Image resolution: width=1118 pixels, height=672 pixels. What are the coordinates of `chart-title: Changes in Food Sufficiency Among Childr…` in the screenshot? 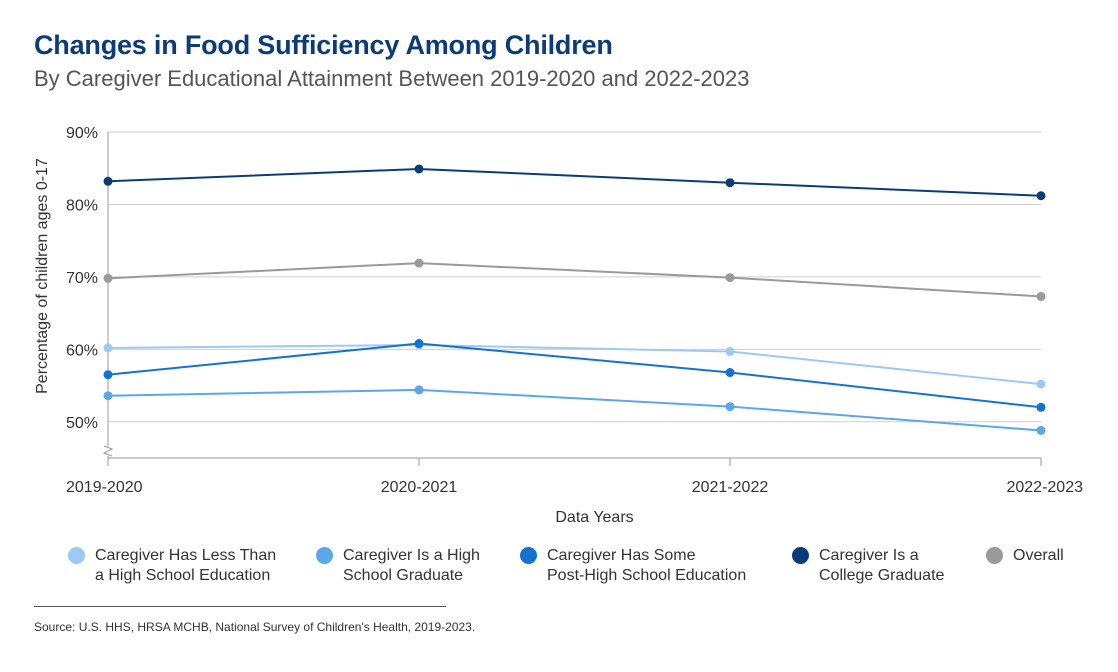 It's located at (323, 45).